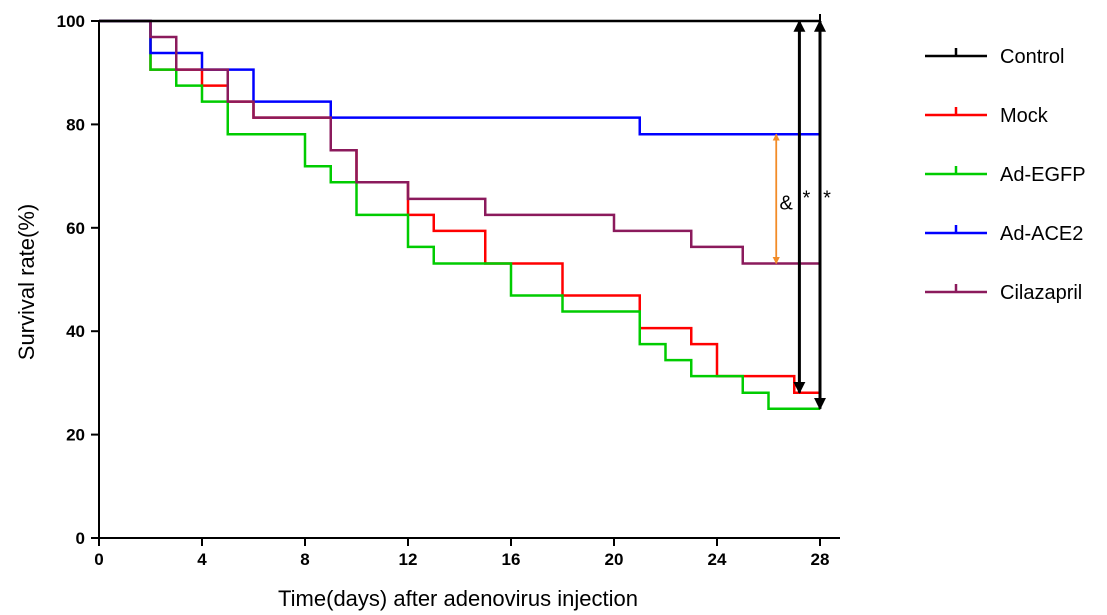 Image resolution: width=1107 pixels, height=615 pixels. Describe the element at coordinates (75, 228) in the screenshot. I see `y-tick-label: 60` at that location.